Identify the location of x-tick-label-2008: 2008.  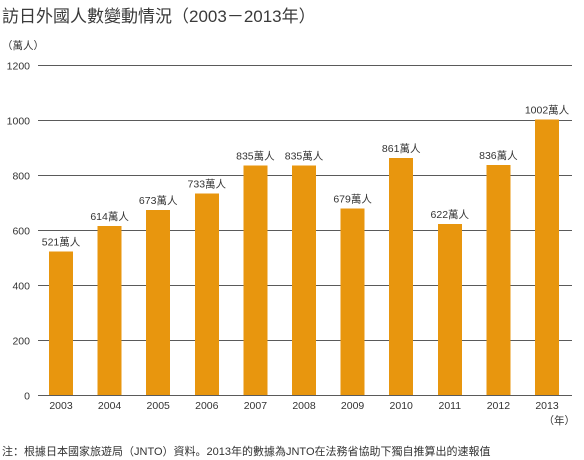
(304, 406).